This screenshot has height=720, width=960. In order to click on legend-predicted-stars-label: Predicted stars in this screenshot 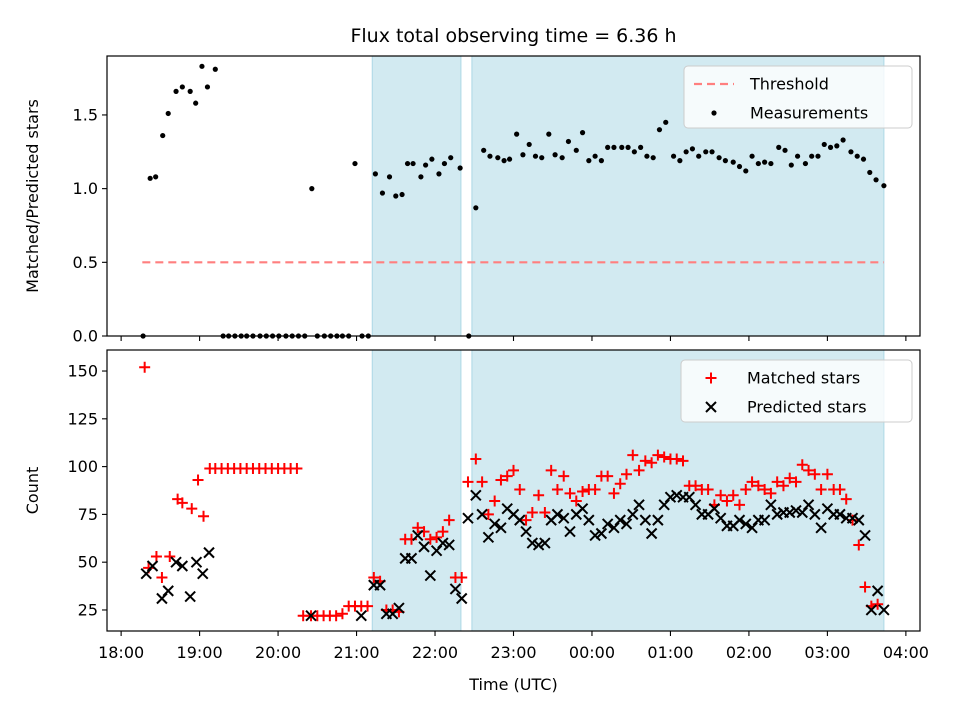, I will do `click(807, 407)`.